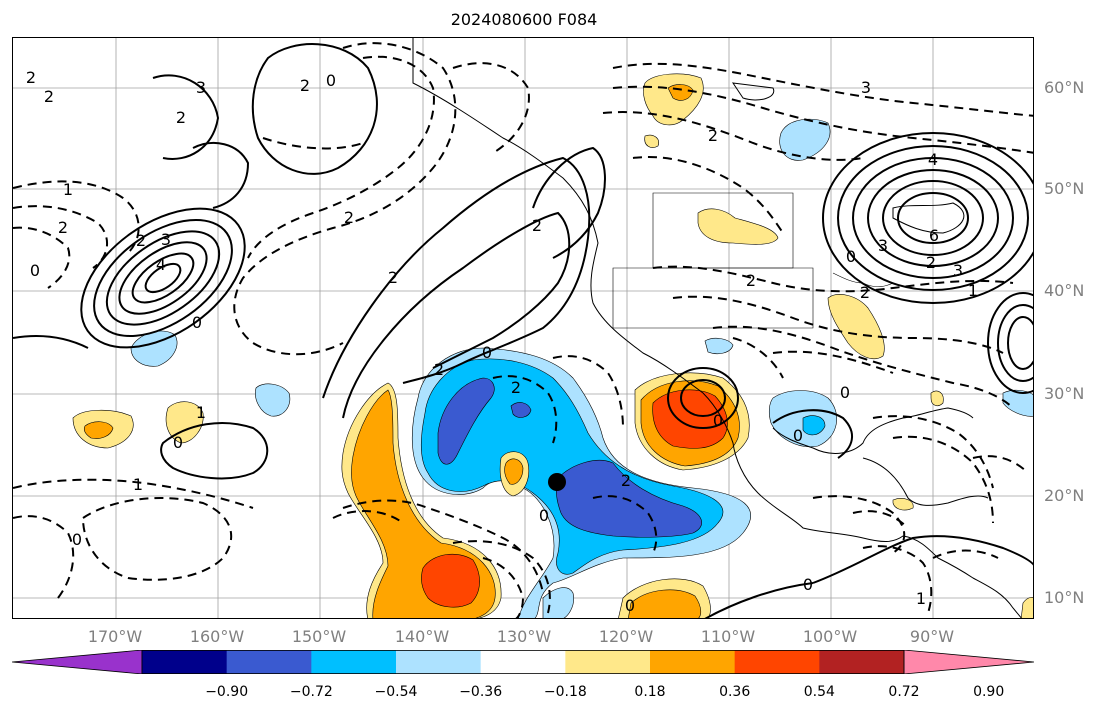 This screenshot has width=1105, height=712. Describe the element at coordinates (273, 400) in the screenshot. I see `fill-neg-small1` at that location.